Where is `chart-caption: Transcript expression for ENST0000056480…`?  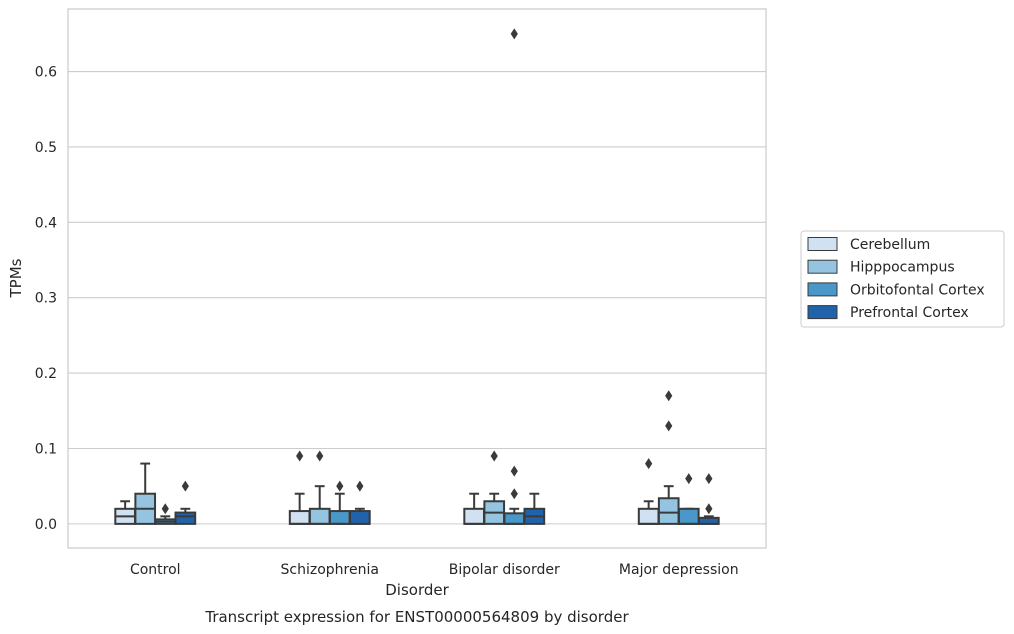
chart-caption: Transcript expression for ENST0000056480… is located at coordinates (416, 617).